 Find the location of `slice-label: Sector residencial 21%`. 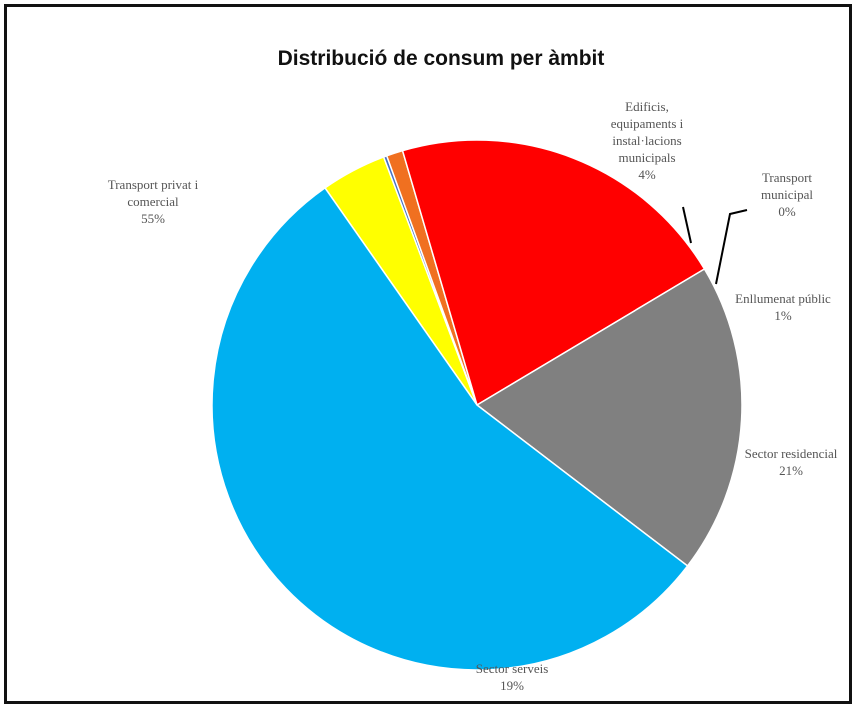

slice-label: Sector residencial 21% is located at coordinates (791, 462).